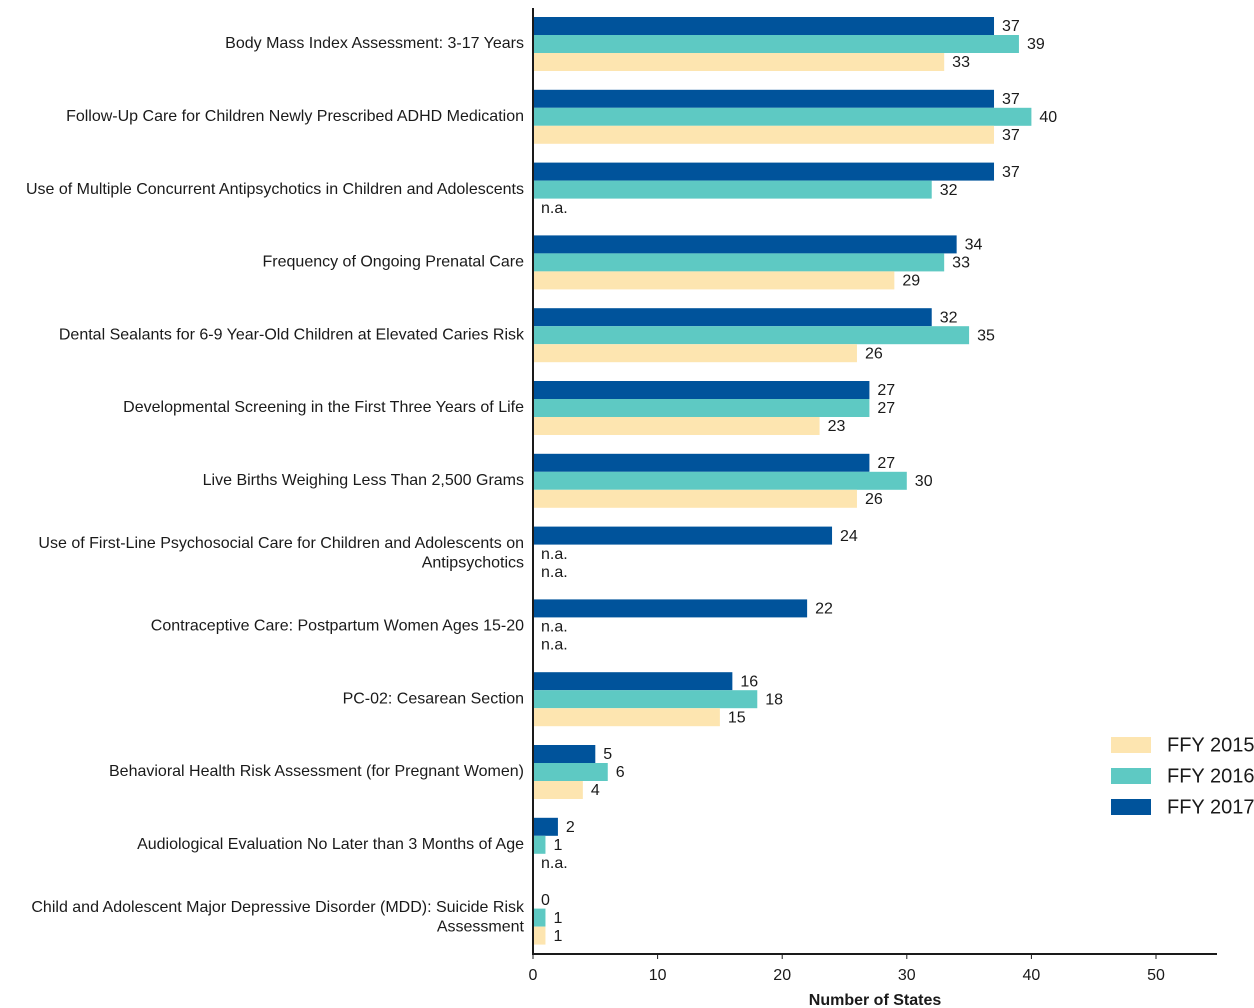 This screenshot has width=1254, height=1008. What do you see at coordinates (545, 900) in the screenshot?
I see `value-label-ffy-2017: 0` at bounding box center [545, 900].